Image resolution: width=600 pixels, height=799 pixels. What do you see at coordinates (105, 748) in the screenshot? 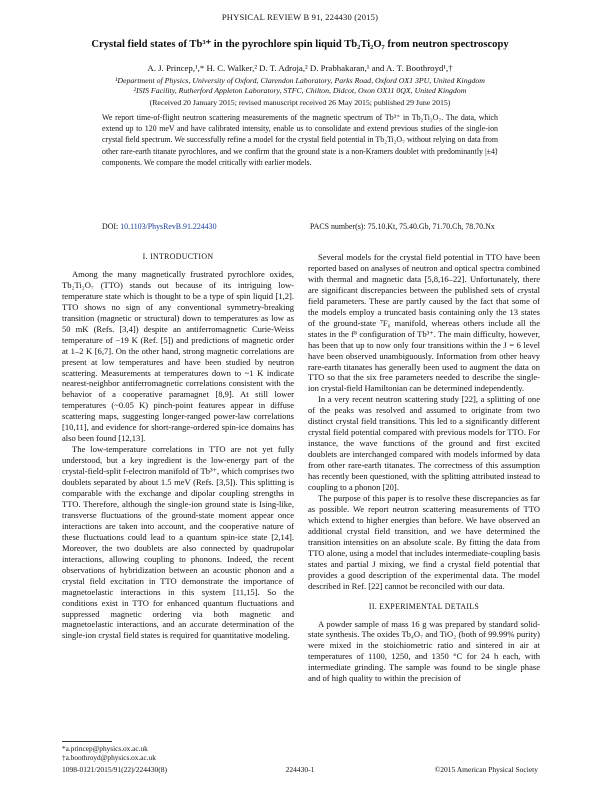
I see `footnote: *a.princep@physics.ox.ac.uk` at bounding box center [105, 748].